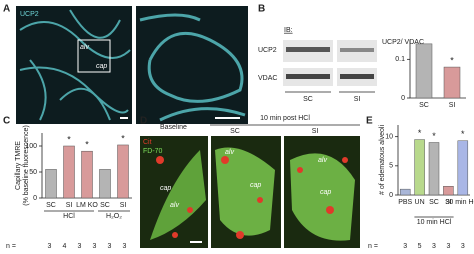 This screenshot has height=254, width=474. What do you see at coordinates (87, 205) in the screenshot?
I see `x-tick-label: LM KO` at bounding box center [87, 205].